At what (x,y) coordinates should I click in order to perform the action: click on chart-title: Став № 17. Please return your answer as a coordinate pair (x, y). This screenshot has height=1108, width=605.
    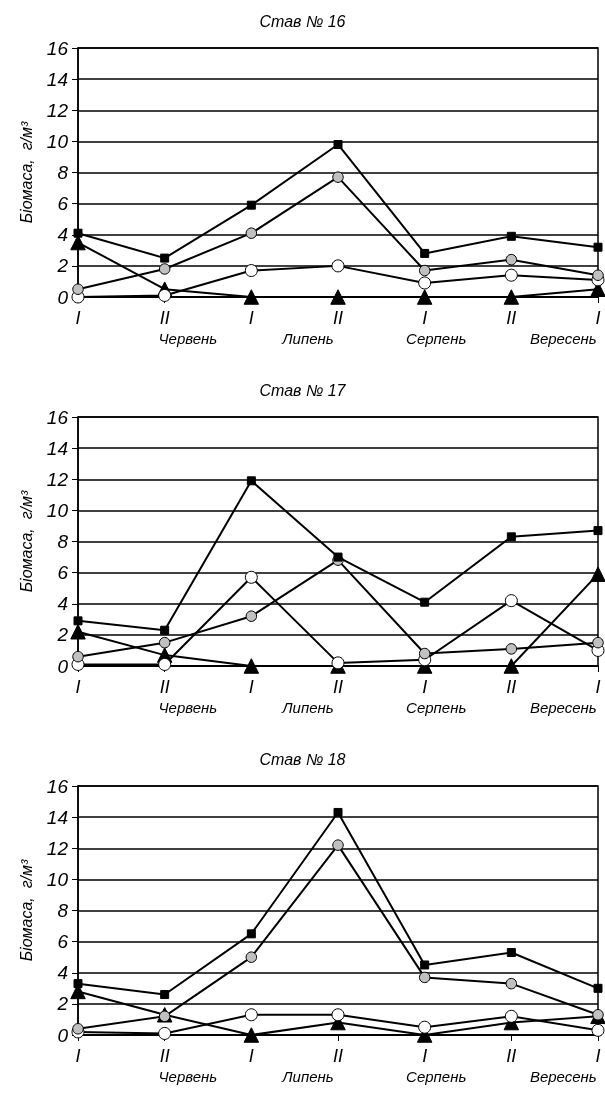
    Looking at the image, I should click on (303, 390).